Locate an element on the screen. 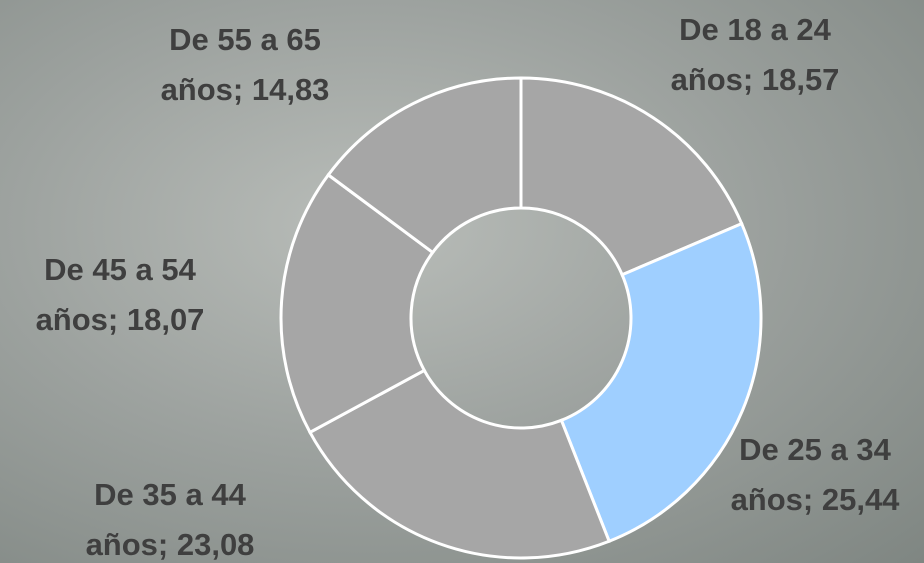 This screenshot has height=563, width=924. data-label: De 35 a 44 años; 23,08 is located at coordinates (170, 519).